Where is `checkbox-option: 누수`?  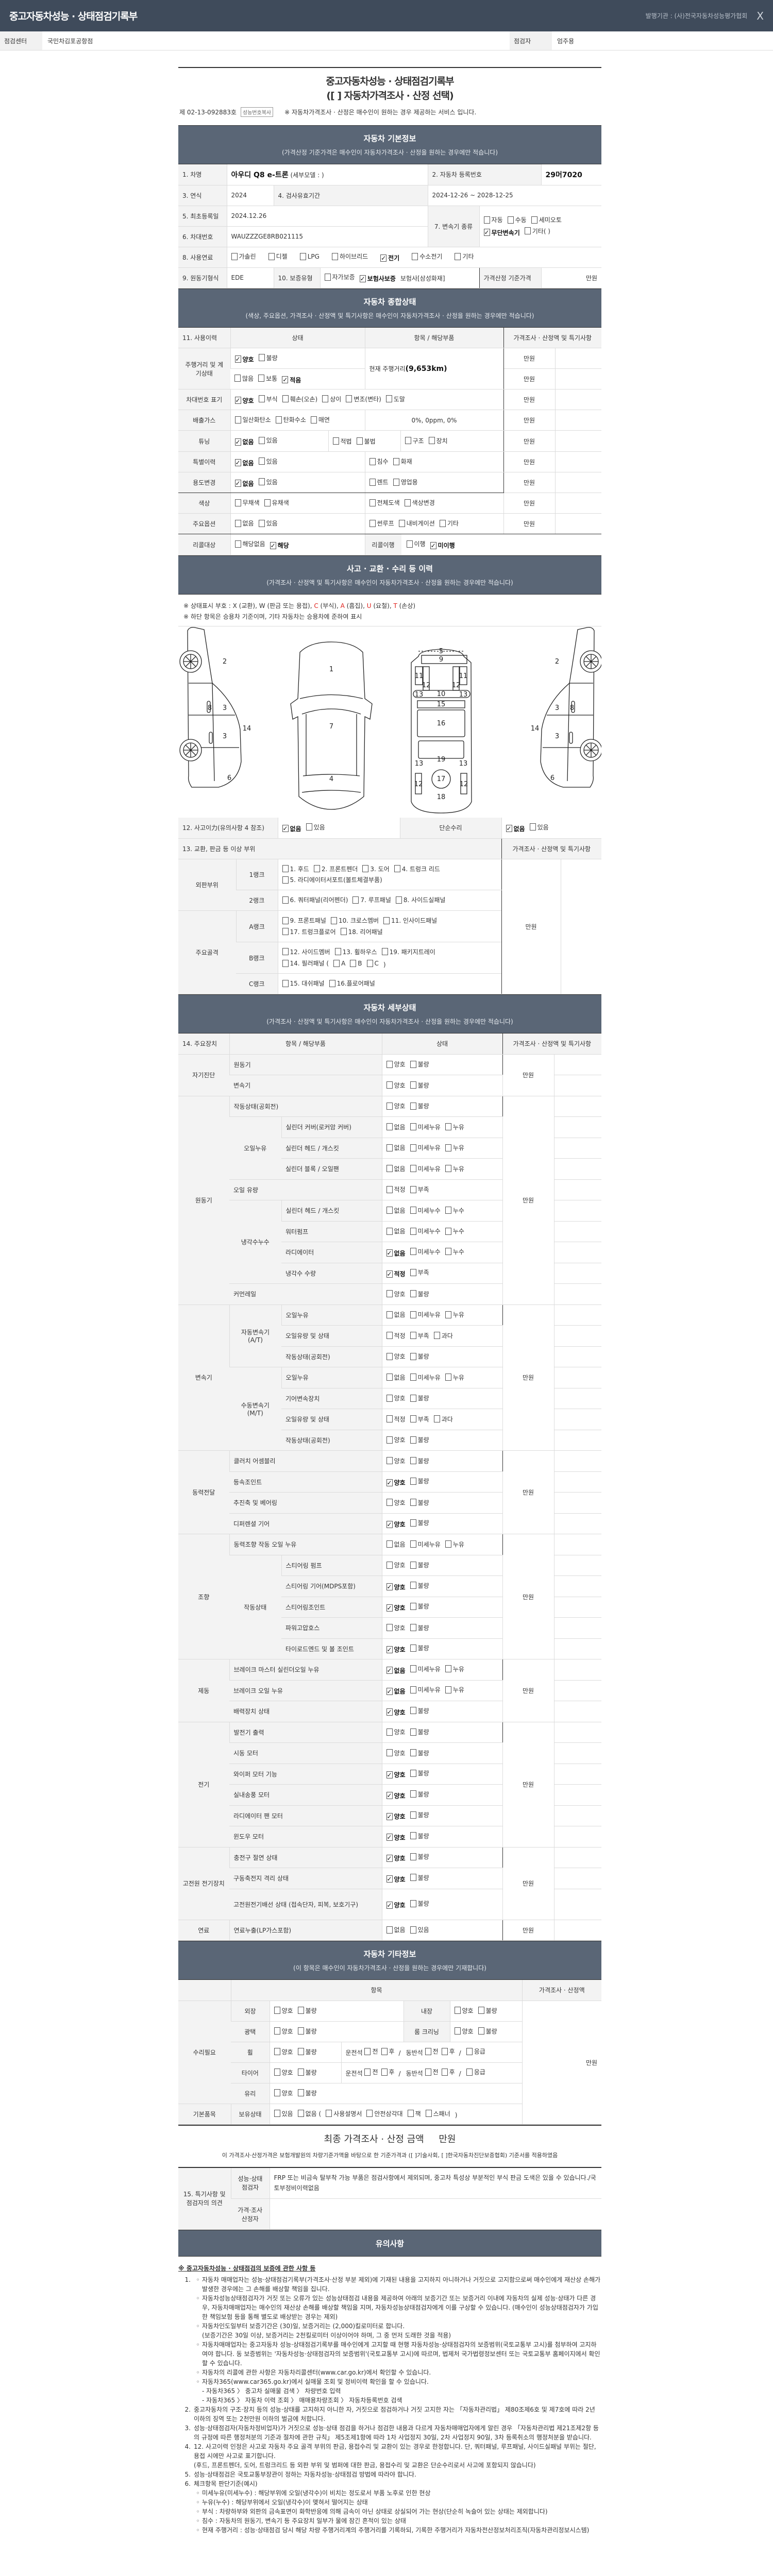 checkbox-option: 누수 is located at coordinates (455, 1252).